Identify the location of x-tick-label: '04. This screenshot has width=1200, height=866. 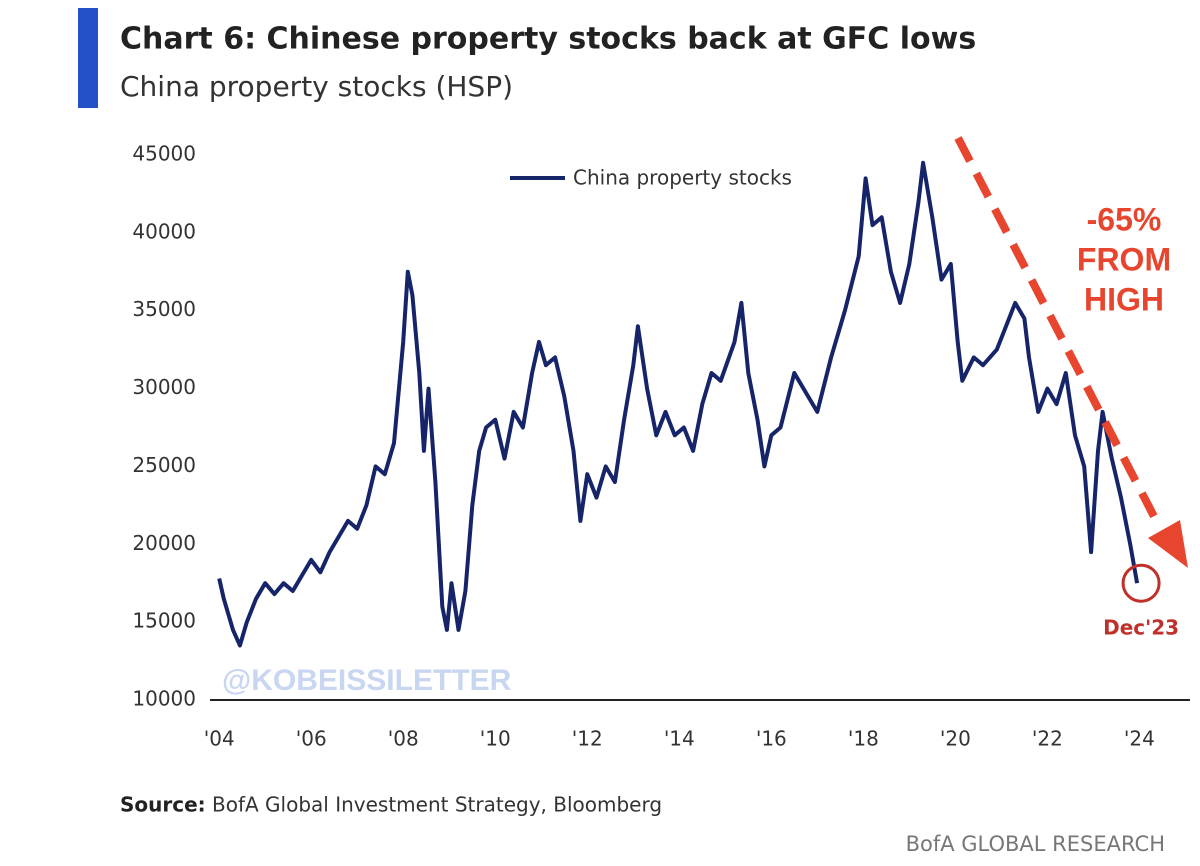
(219, 739).